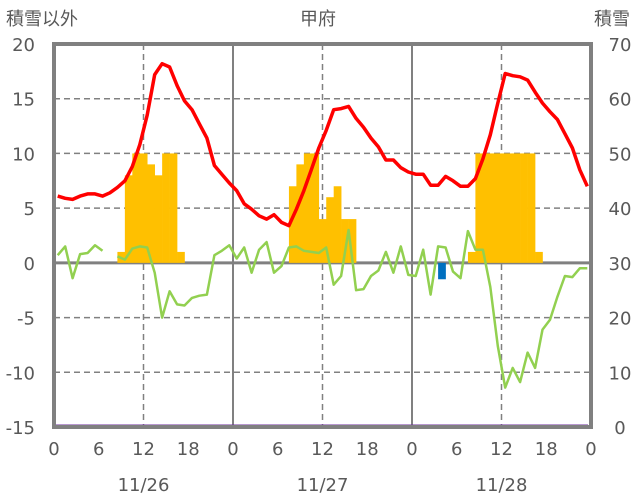 Image resolution: width=636 pixels, height=501 pixels. What do you see at coordinates (620, 264) in the screenshot?
I see `right-tick-label: 30` at bounding box center [620, 264].